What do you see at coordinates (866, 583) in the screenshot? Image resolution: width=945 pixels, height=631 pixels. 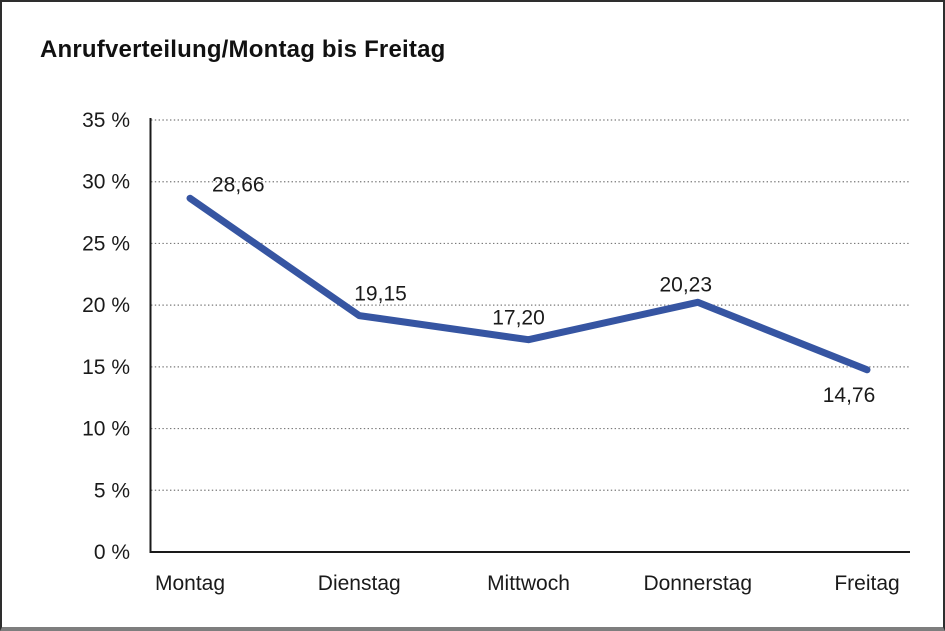 I see `x-category-label: Freitag` at bounding box center [866, 583].